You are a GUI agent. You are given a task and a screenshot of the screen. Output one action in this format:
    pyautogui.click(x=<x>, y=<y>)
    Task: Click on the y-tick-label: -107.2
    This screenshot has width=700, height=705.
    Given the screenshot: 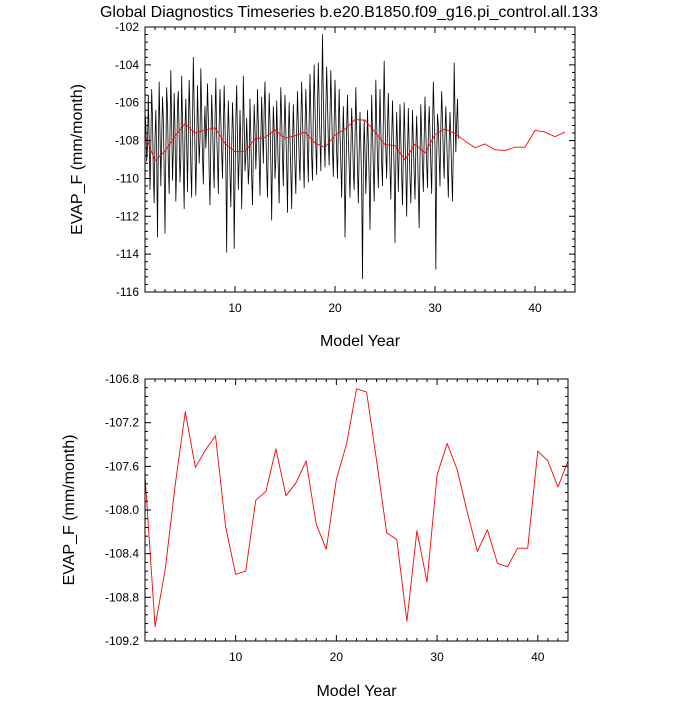 What is the action you would take?
    pyautogui.click(x=122, y=423)
    